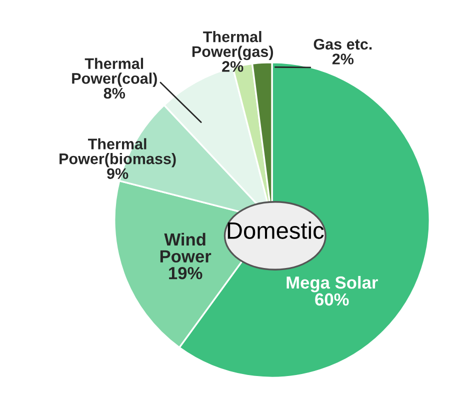 The height and width of the screenshot is (417, 475). I want to click on data-label: 60%, so click(332, 299).